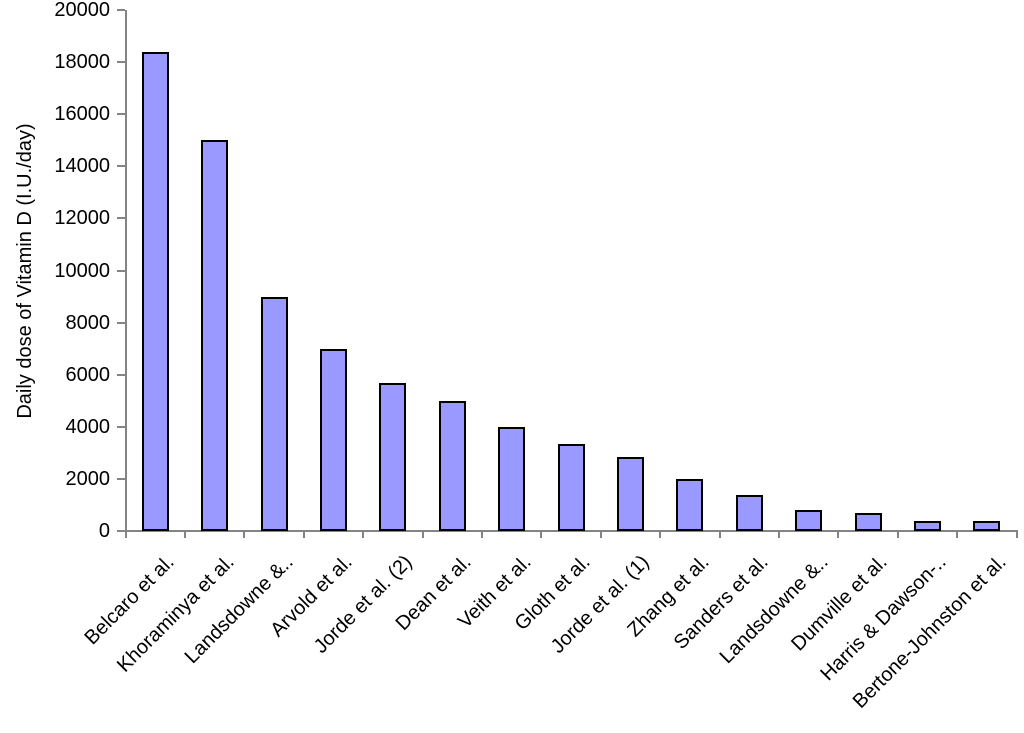 The height and width of the screenshot is (733, 1024). I want to click on y-tick-label: 18000, so click(82, 62).